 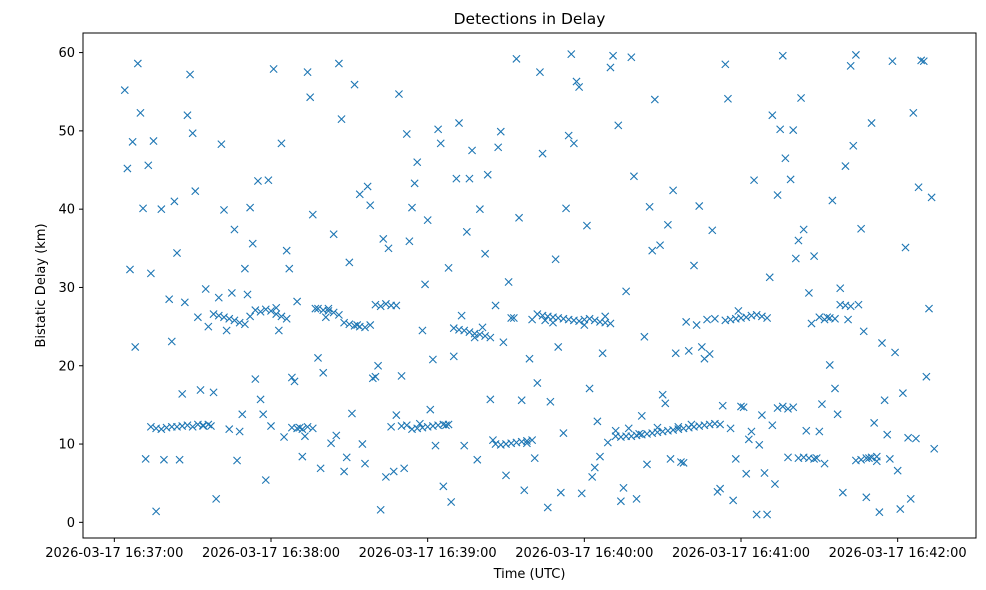 What do you see at coordinates (741, 553) in the screenshot?
I see `x-tick-label: 2026-03-17 16:41:00` at bounding box center [741, 553].